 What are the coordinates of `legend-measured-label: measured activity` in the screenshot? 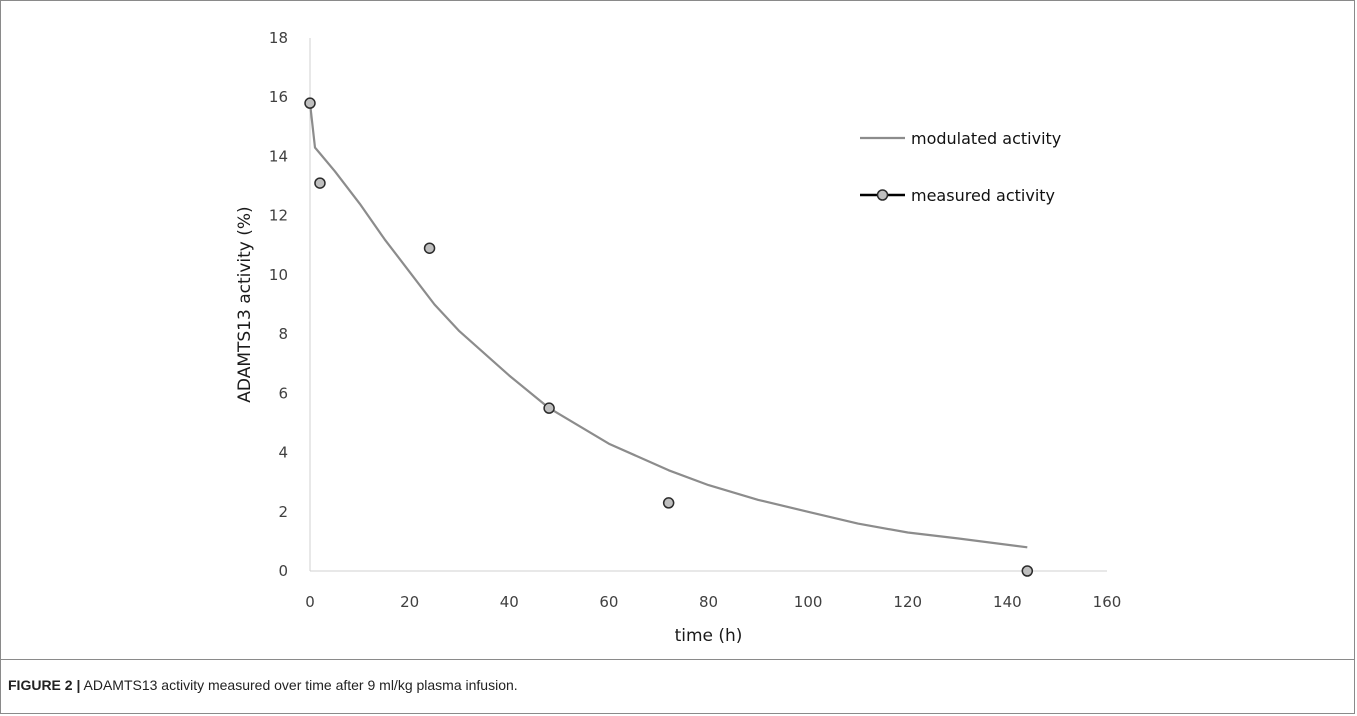 It's located at (983, 195).